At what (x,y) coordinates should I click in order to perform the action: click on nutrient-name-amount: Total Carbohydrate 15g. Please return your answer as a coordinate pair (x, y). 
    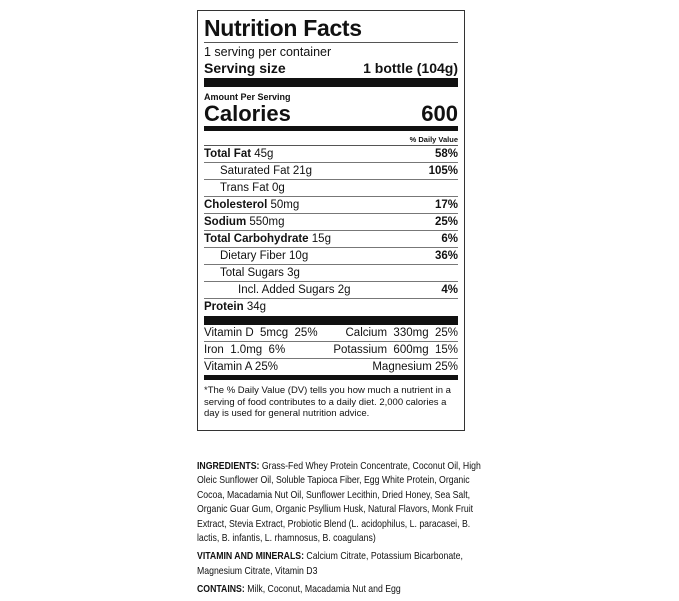
    Looking at the image, I should click on (267, 239).